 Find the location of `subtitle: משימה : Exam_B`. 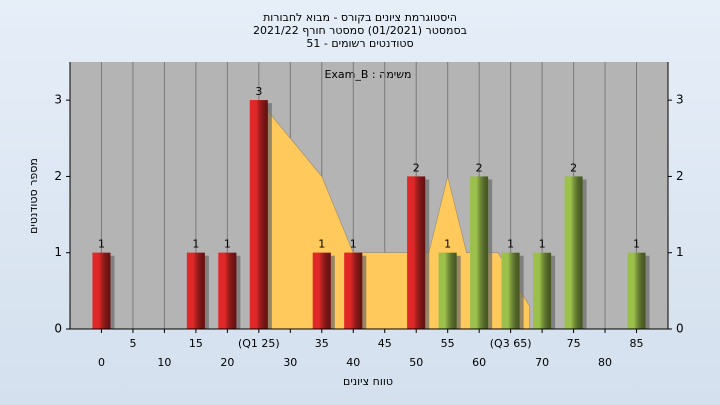

subtitle: משימה : Exam_B is located at coordinates (367, 74).